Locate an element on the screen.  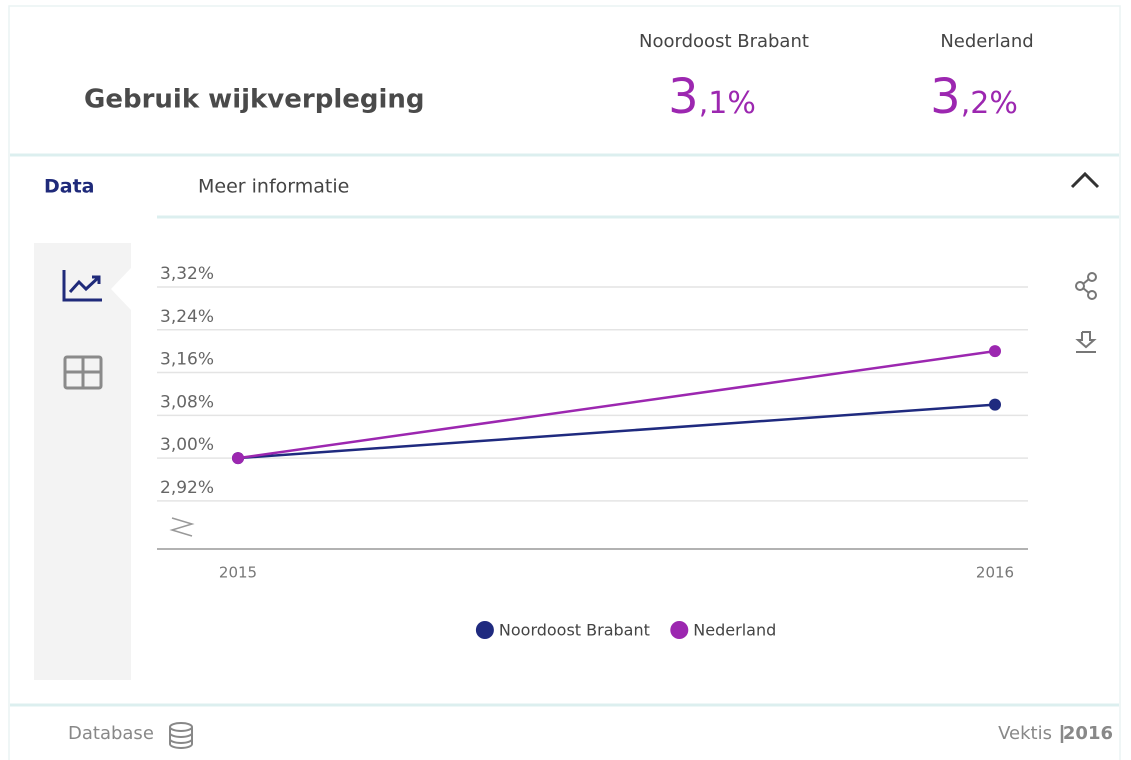
y-tick-label: 3,32% is located at coordinates (187, 274).